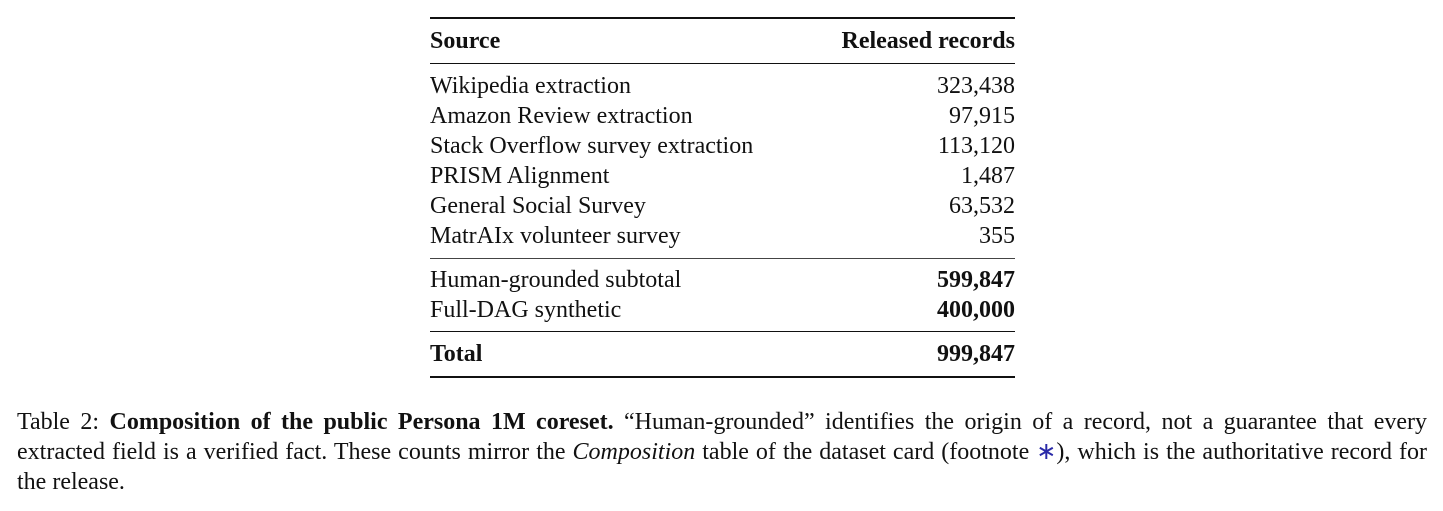  Describe the element at coordinates (465, 41) in the screenshot. I see `header-cell: Source` at that location.